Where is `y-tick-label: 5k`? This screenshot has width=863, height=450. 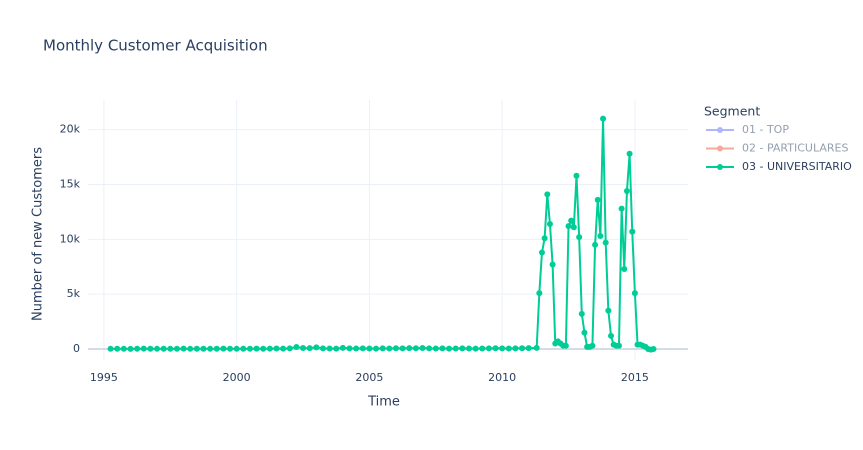 y-tick-label: 5k is located at coordinates (74, 293).